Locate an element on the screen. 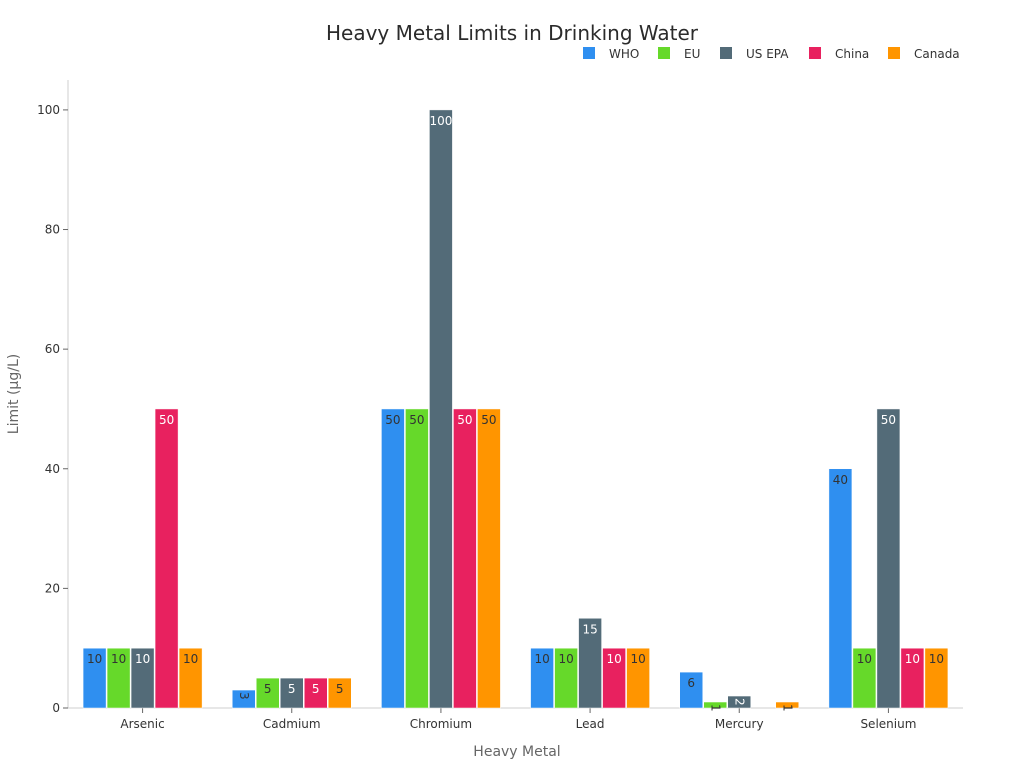 This screenshot has height=768, width=1024. y-axis-label: Limit (µg/L) is located at coordinates (14, 394).